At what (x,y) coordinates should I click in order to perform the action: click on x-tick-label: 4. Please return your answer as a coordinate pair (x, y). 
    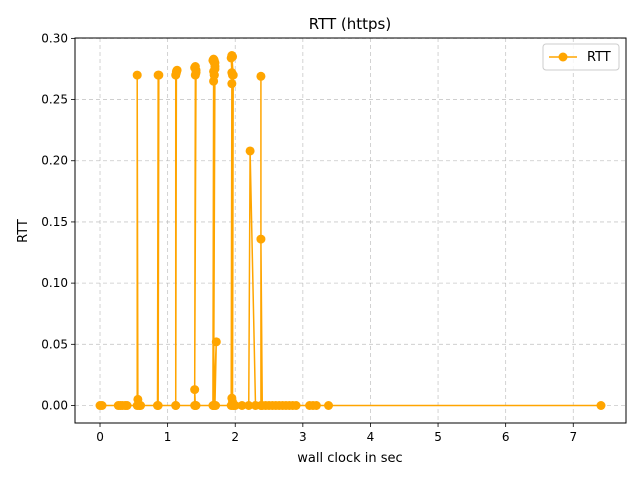
    Looking at the image, I should click on (371, 437).